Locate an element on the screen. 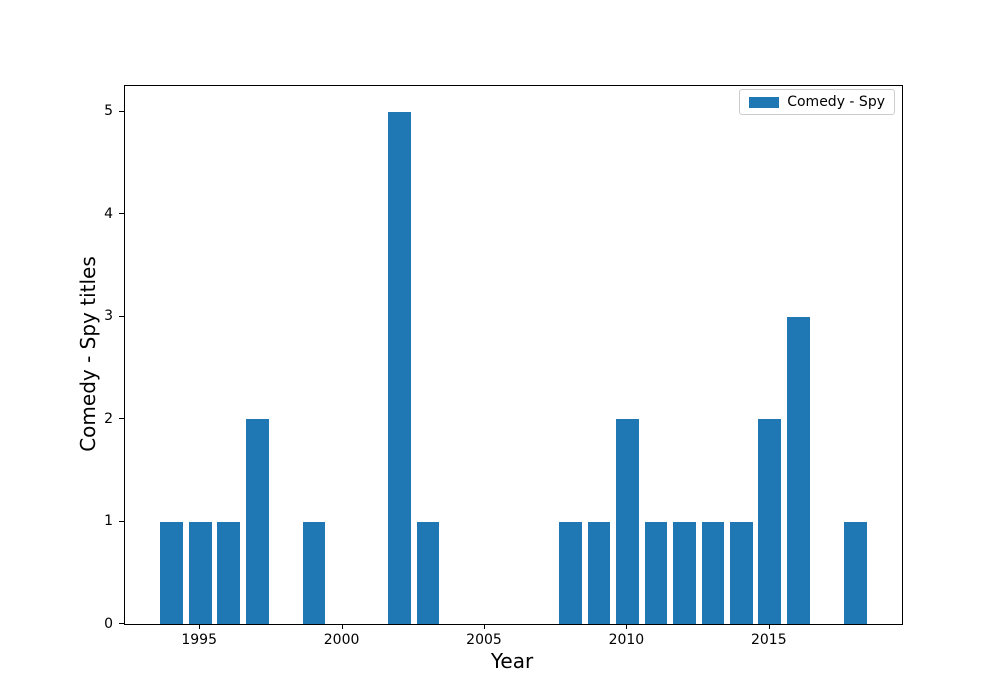  bar-1996 is located at coordinates (229, 572).